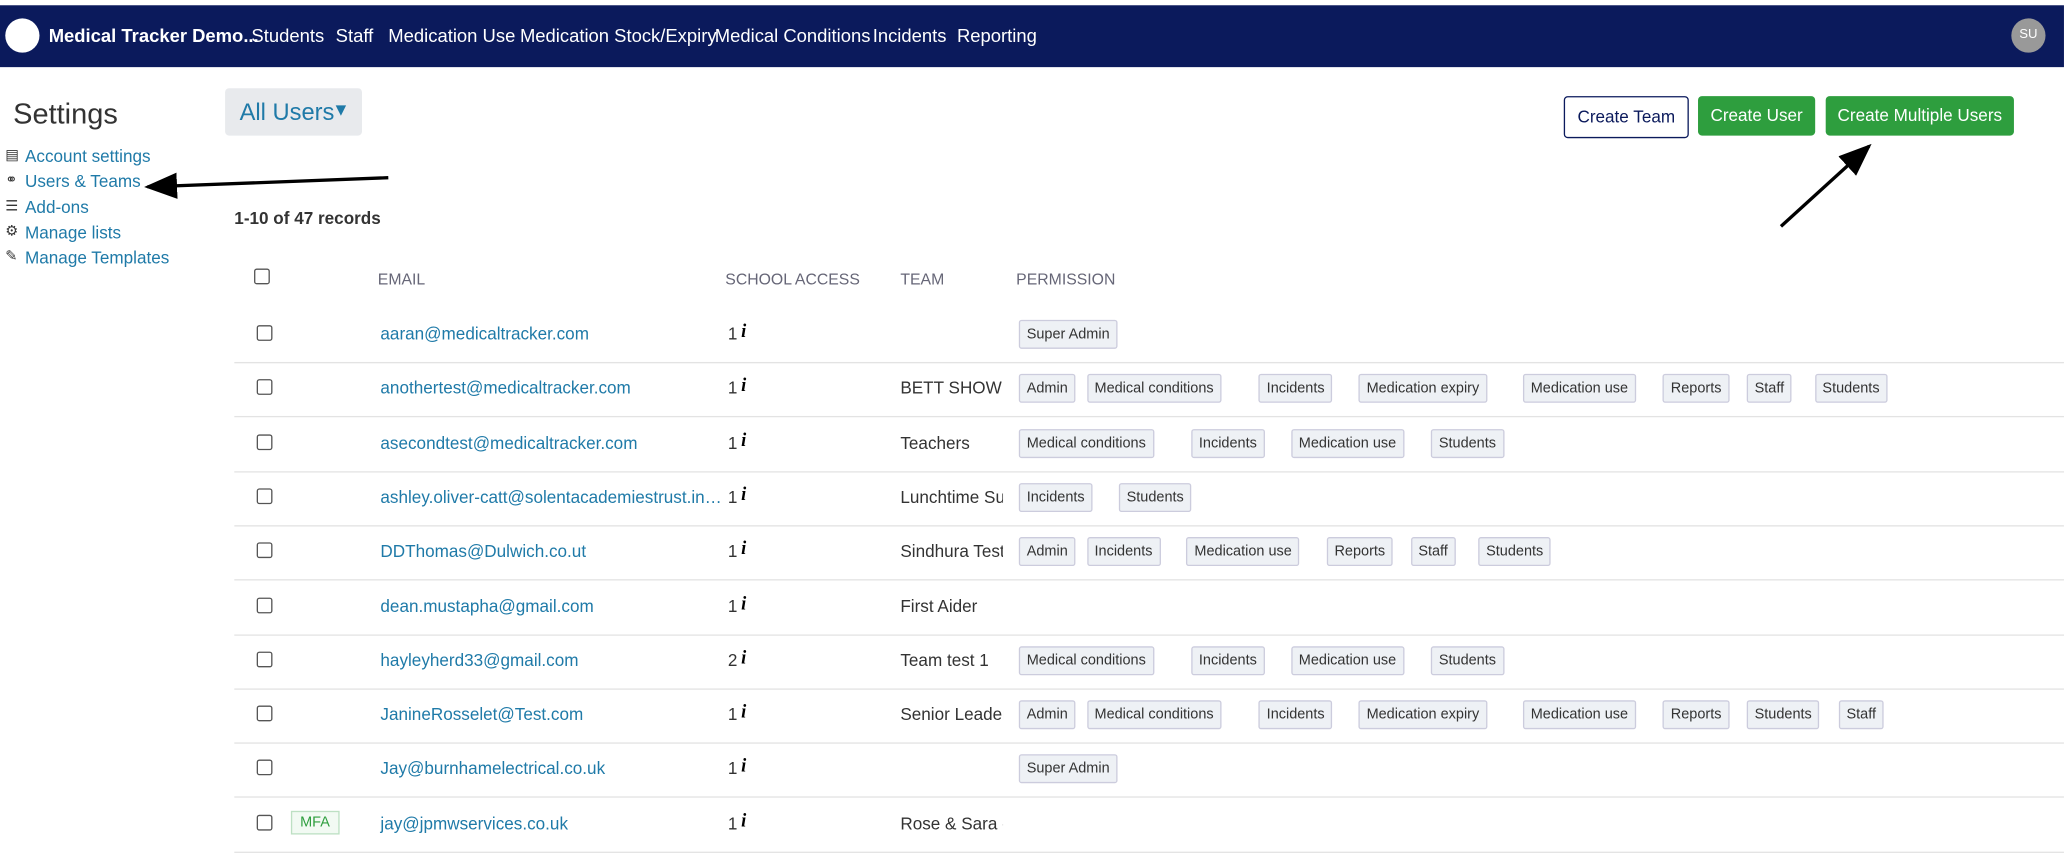  Describe the element at coordinates (1066, 279) in the screenshot. I see `column-header: PERMISSION` at that location.